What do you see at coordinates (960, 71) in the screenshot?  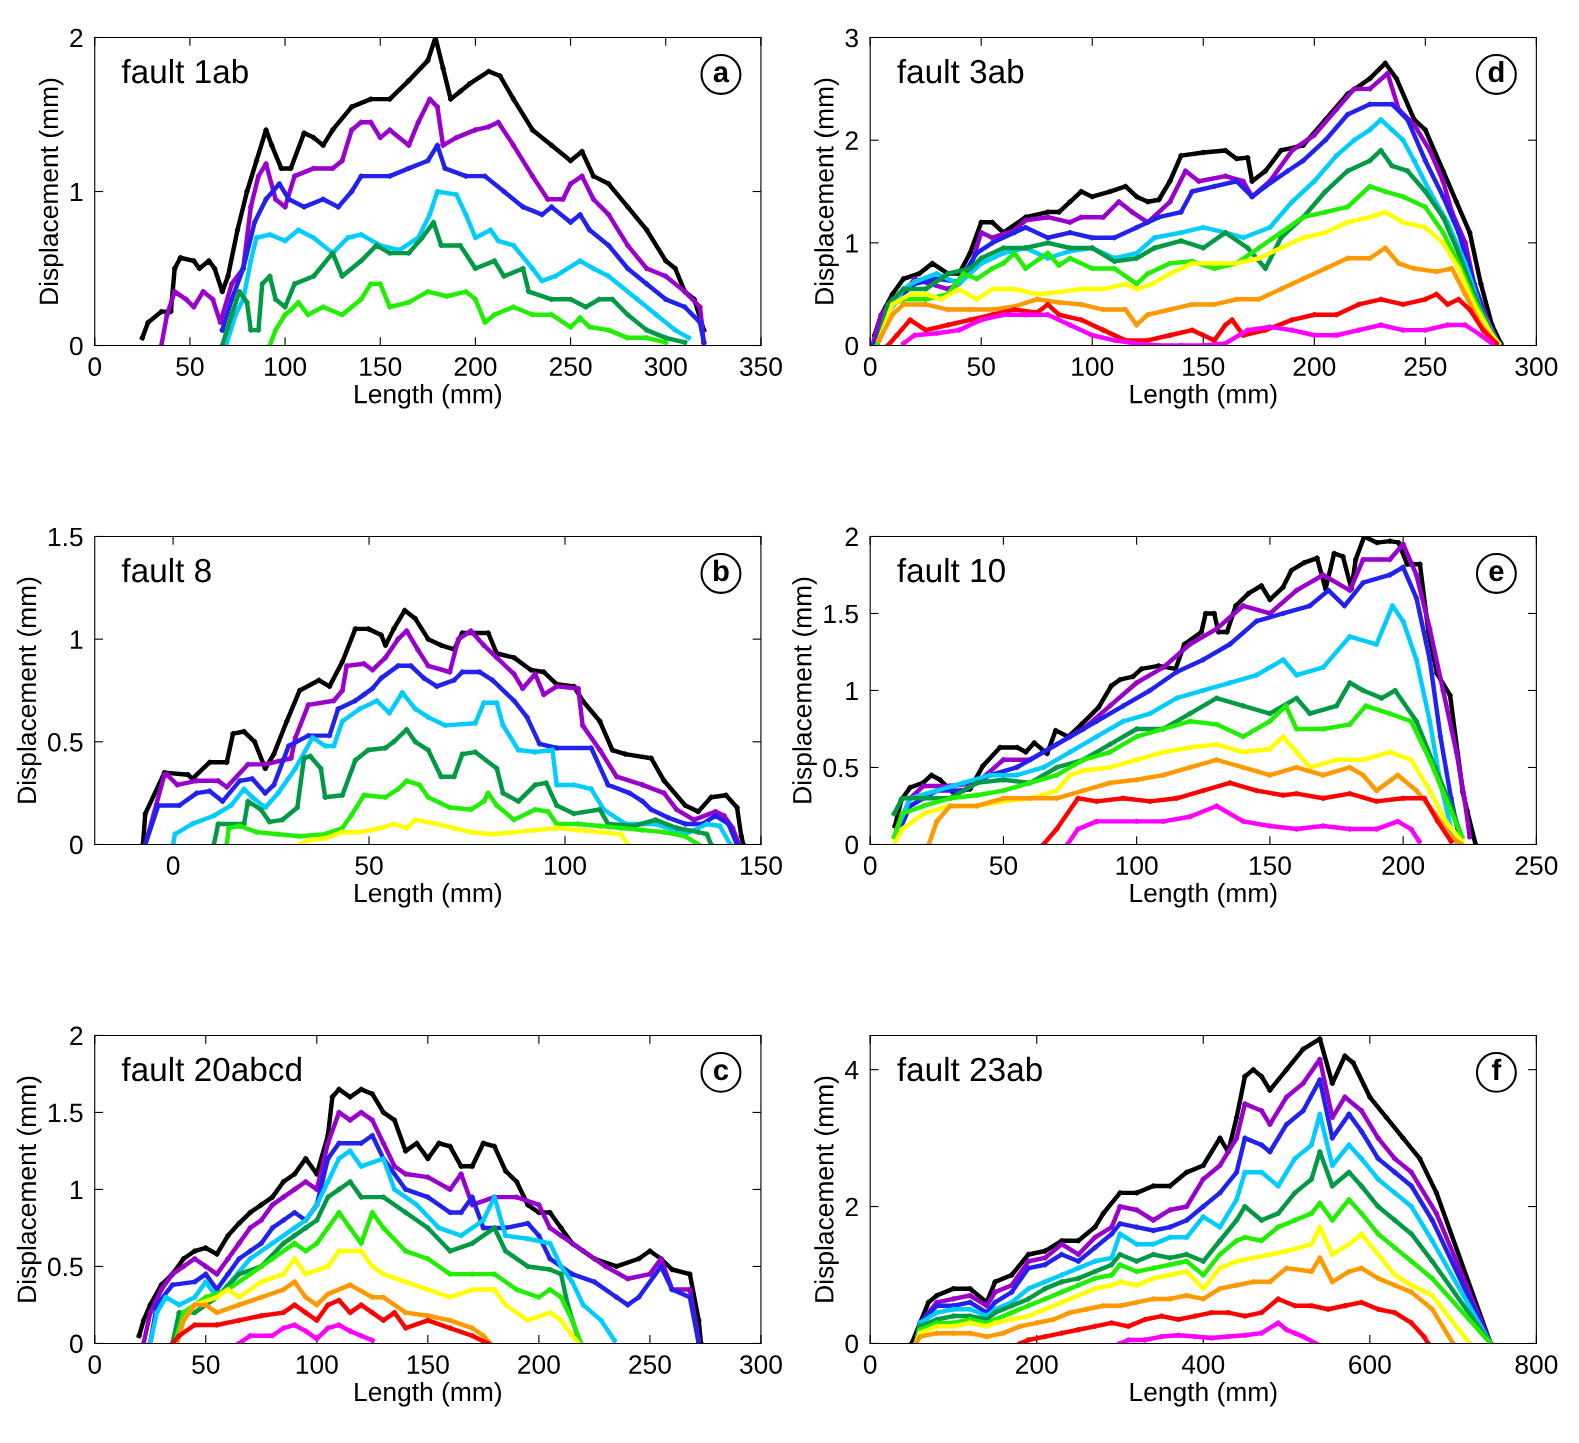 I see `text: fault 3ab` at bounding box center [960, 71].